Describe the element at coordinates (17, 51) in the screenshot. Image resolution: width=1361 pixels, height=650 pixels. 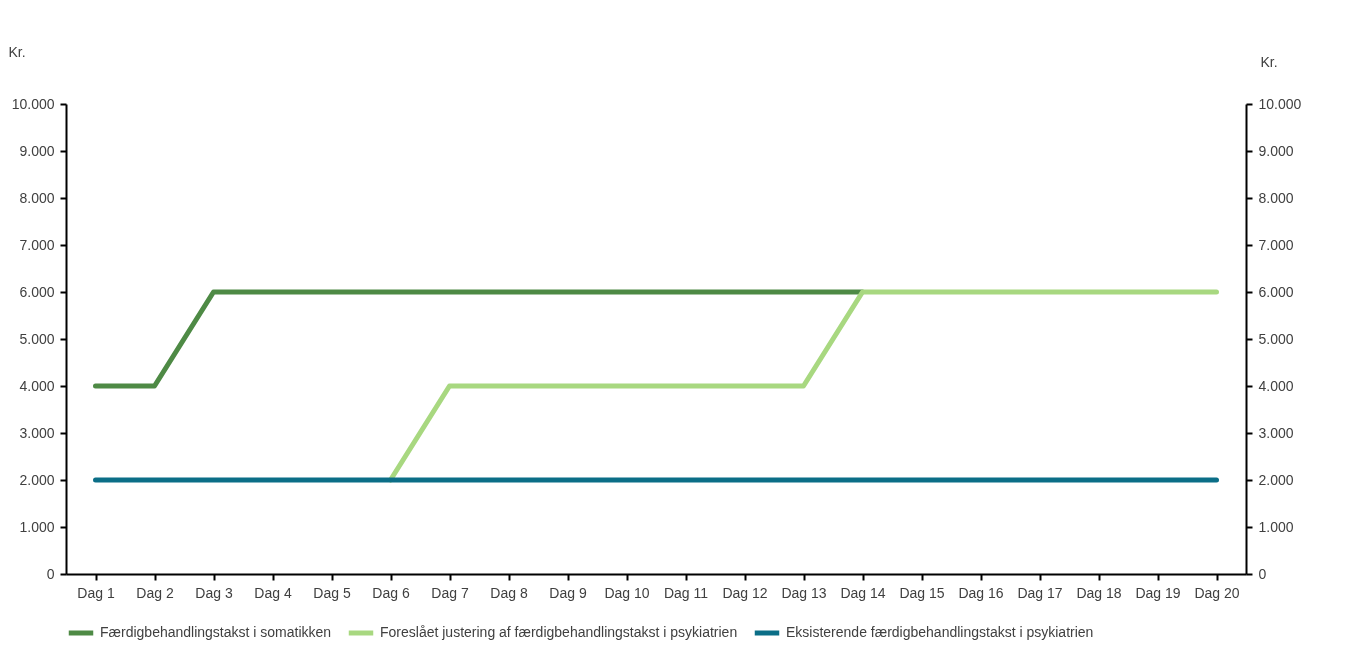
I see `y-axis-title: Kr.` at that location.